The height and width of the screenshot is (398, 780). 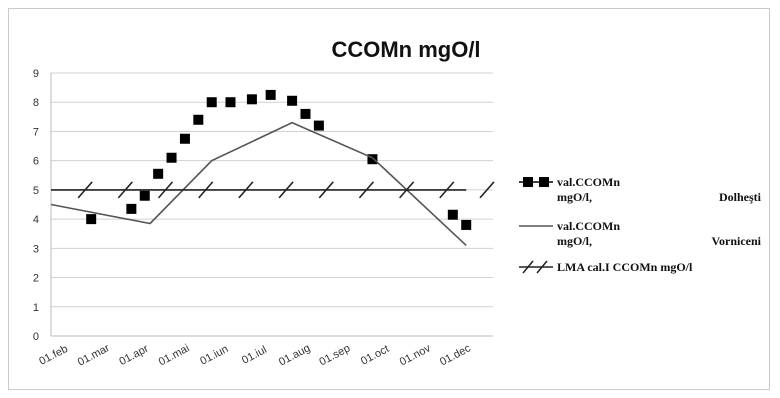 I want to click on y-tick-label: 8, so click(x=36, y=103).